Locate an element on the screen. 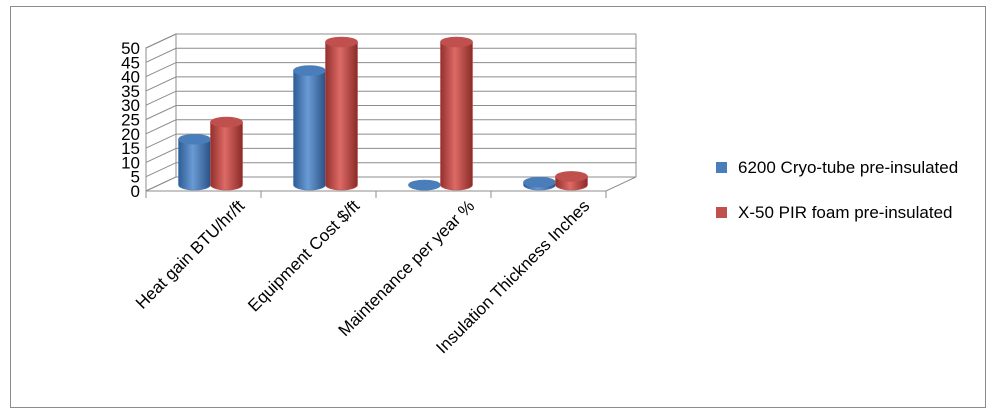 The height and width of the screenshot is (418, 1000). y-tick-label: 20 is located at coordinates (130, 134).